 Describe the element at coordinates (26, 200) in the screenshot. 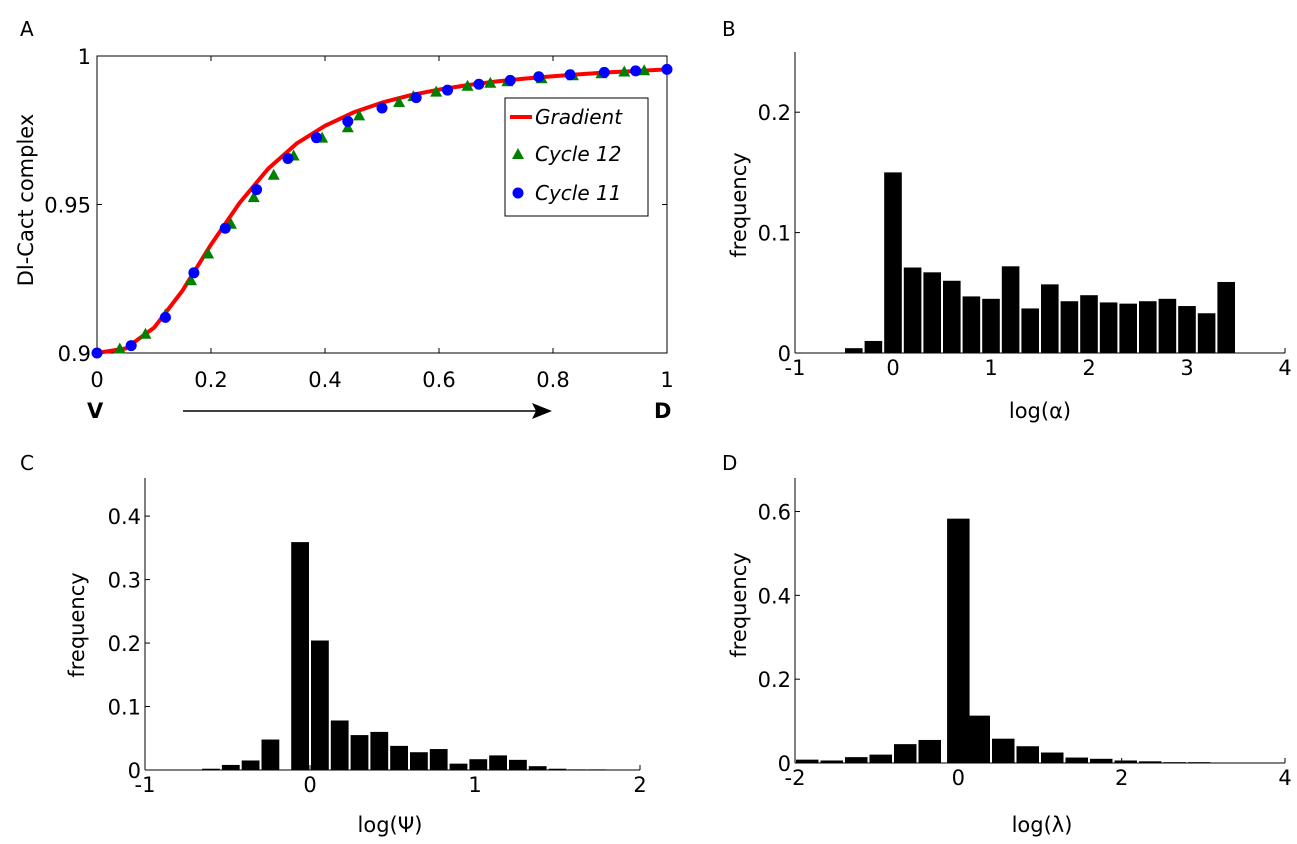

I see `panel-a-ylabel: Dl-Cact complex` at that location.